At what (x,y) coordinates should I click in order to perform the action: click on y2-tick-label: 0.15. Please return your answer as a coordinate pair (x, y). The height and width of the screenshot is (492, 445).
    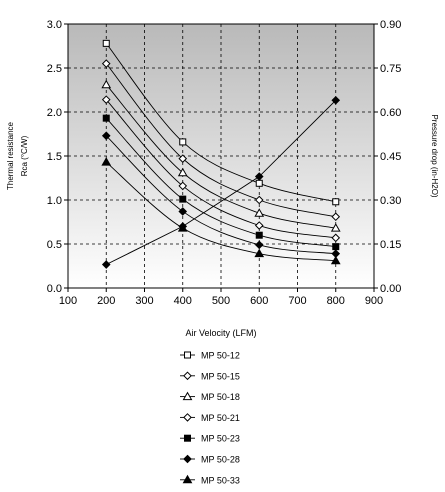
    Looking at the image, I should click on (390, 245).